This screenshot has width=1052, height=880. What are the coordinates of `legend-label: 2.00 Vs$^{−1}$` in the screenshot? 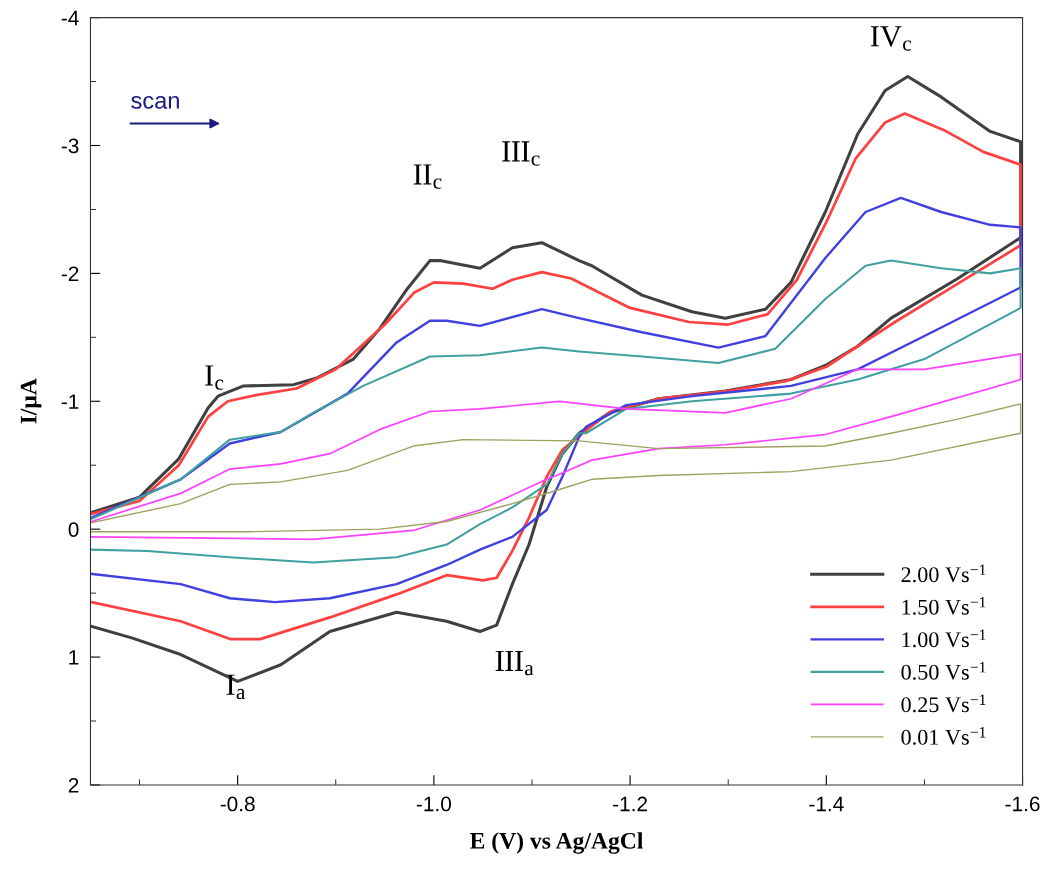 It's located at (943, 573).